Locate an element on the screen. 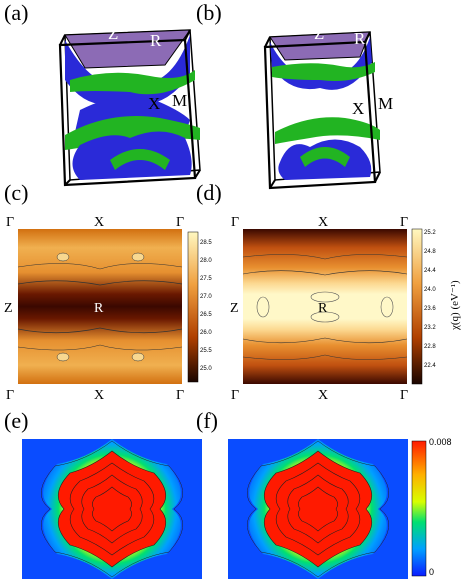 The image size is (463, 580). panel-label-b: (b) is located at coordinates (209, 12).